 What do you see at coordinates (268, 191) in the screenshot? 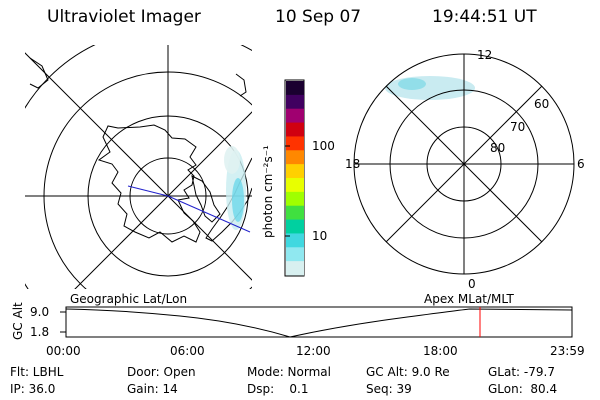
I see `colorbar-unit-label: photon cm⁻²s⁻¹` at bounding box center [268, 191].